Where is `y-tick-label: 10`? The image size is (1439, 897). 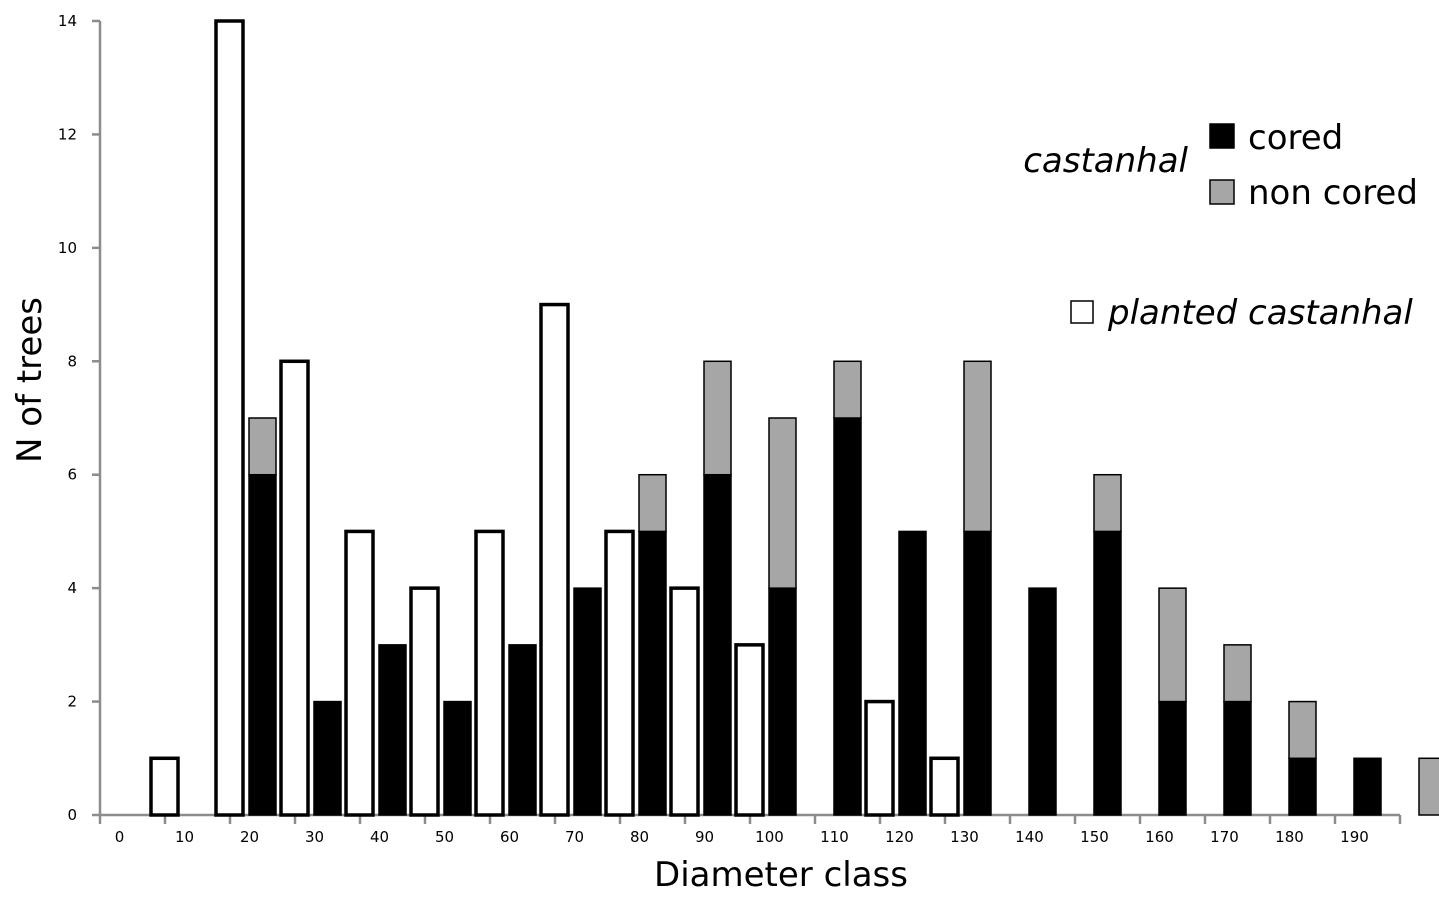 y-tick-label: 10 is located at coordinates (67, 248).